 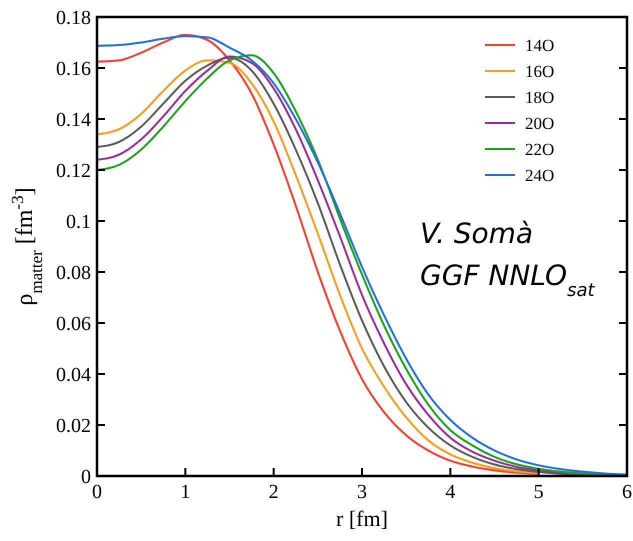 What do you see at coordinates (539, 149) in the screenshot?
I see `legend-label: 22O` at bounding box center [539, 149].